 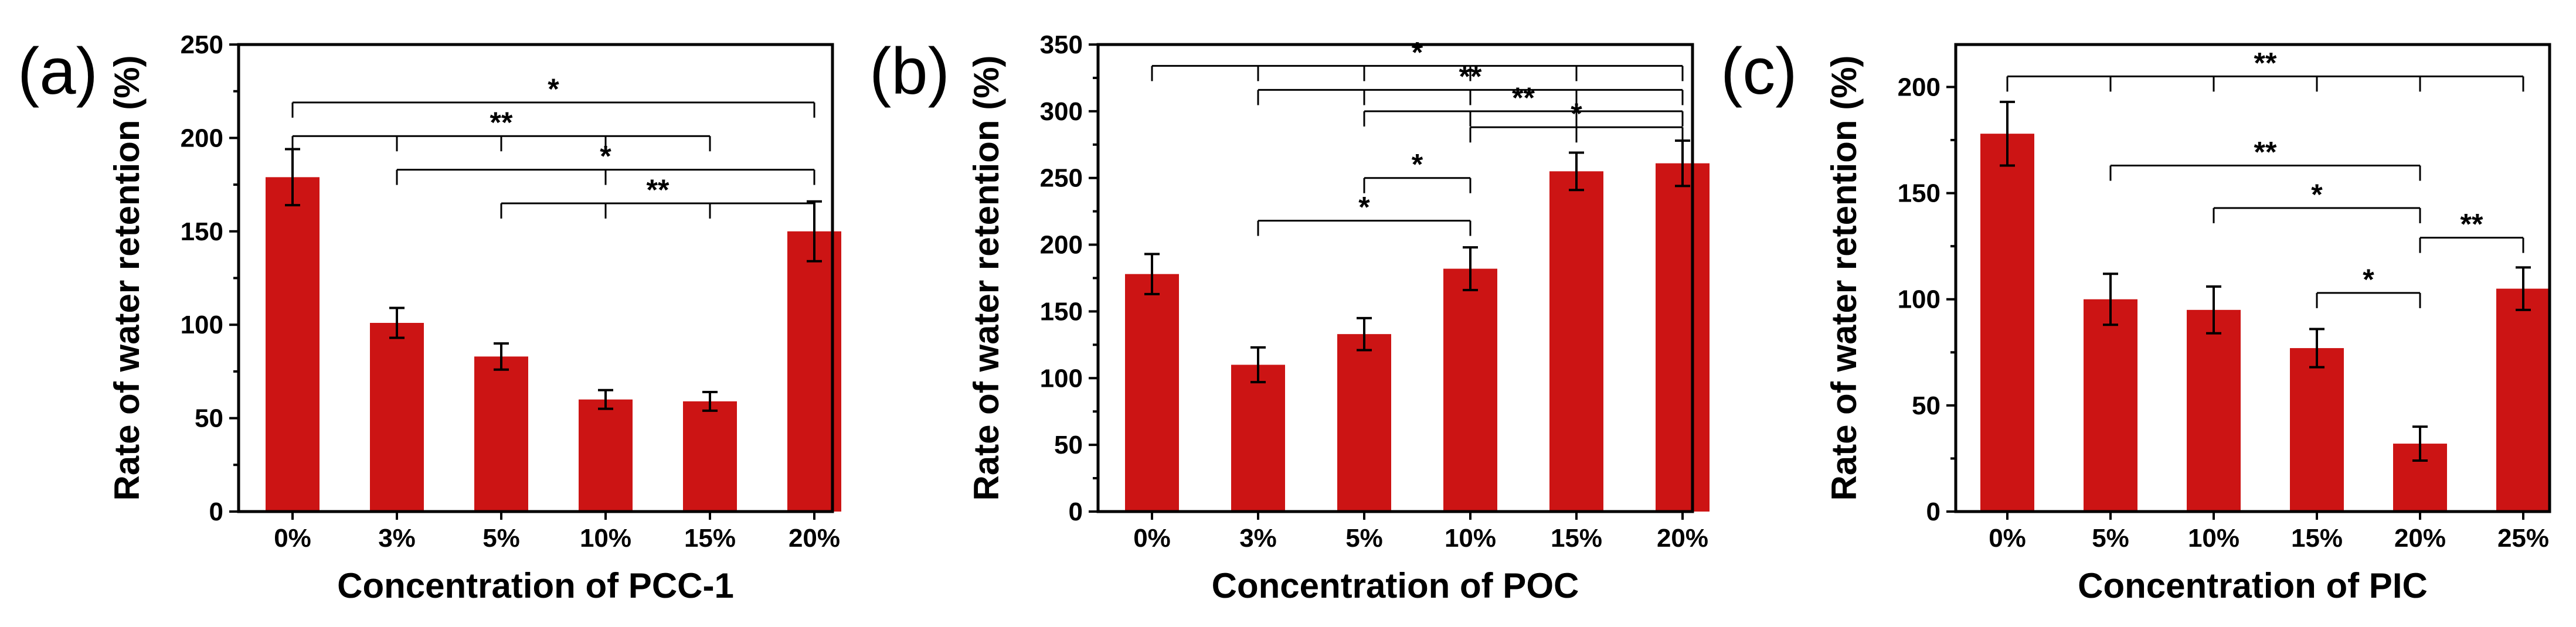 What do you see at coordinates (1061, 112) in the screenshot?
I see `y-tick-label: 300` at bounding box center [1061, 112].